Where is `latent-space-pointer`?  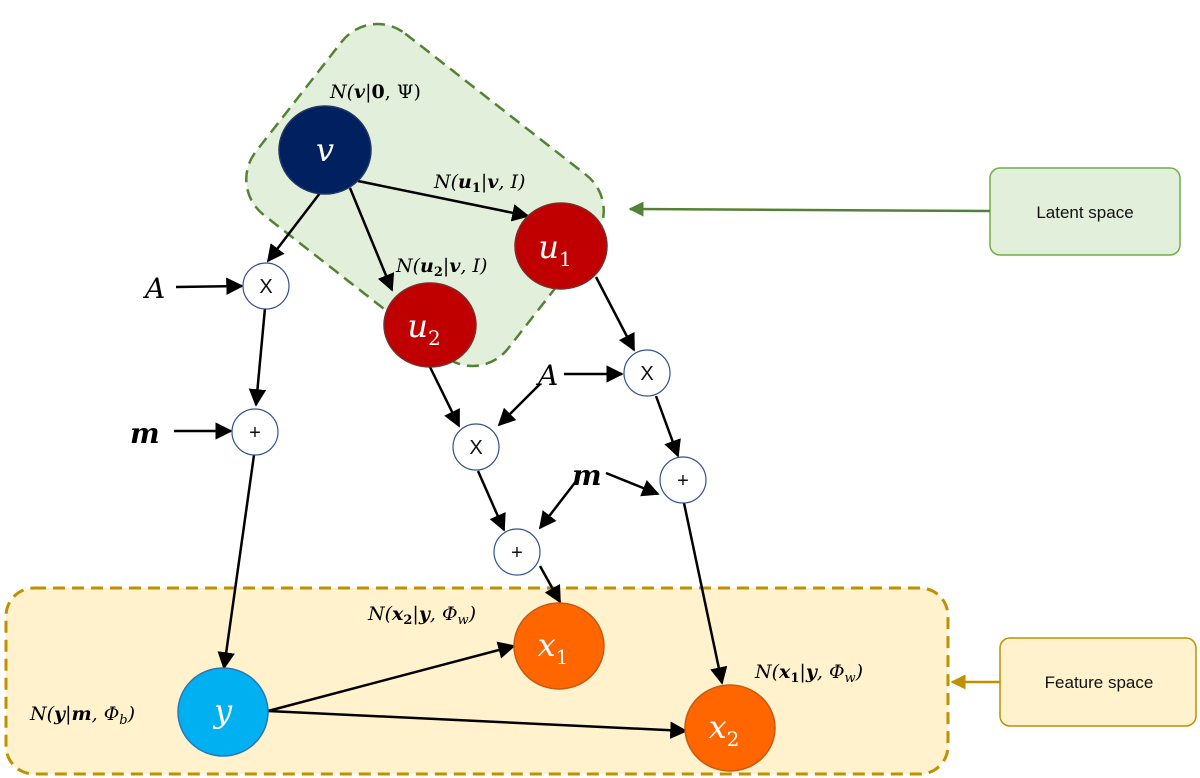 latent-space-pointer is located at coordinates (810, 210).